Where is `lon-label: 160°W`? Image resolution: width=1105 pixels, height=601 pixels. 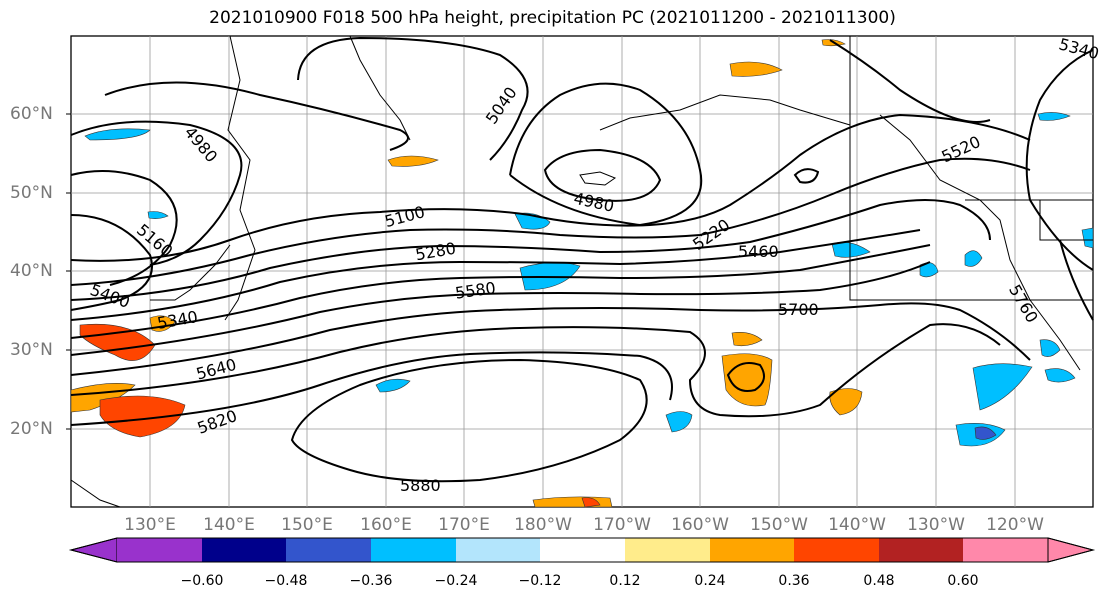
lon-label: 160°W is located at coordinates (700, 525).